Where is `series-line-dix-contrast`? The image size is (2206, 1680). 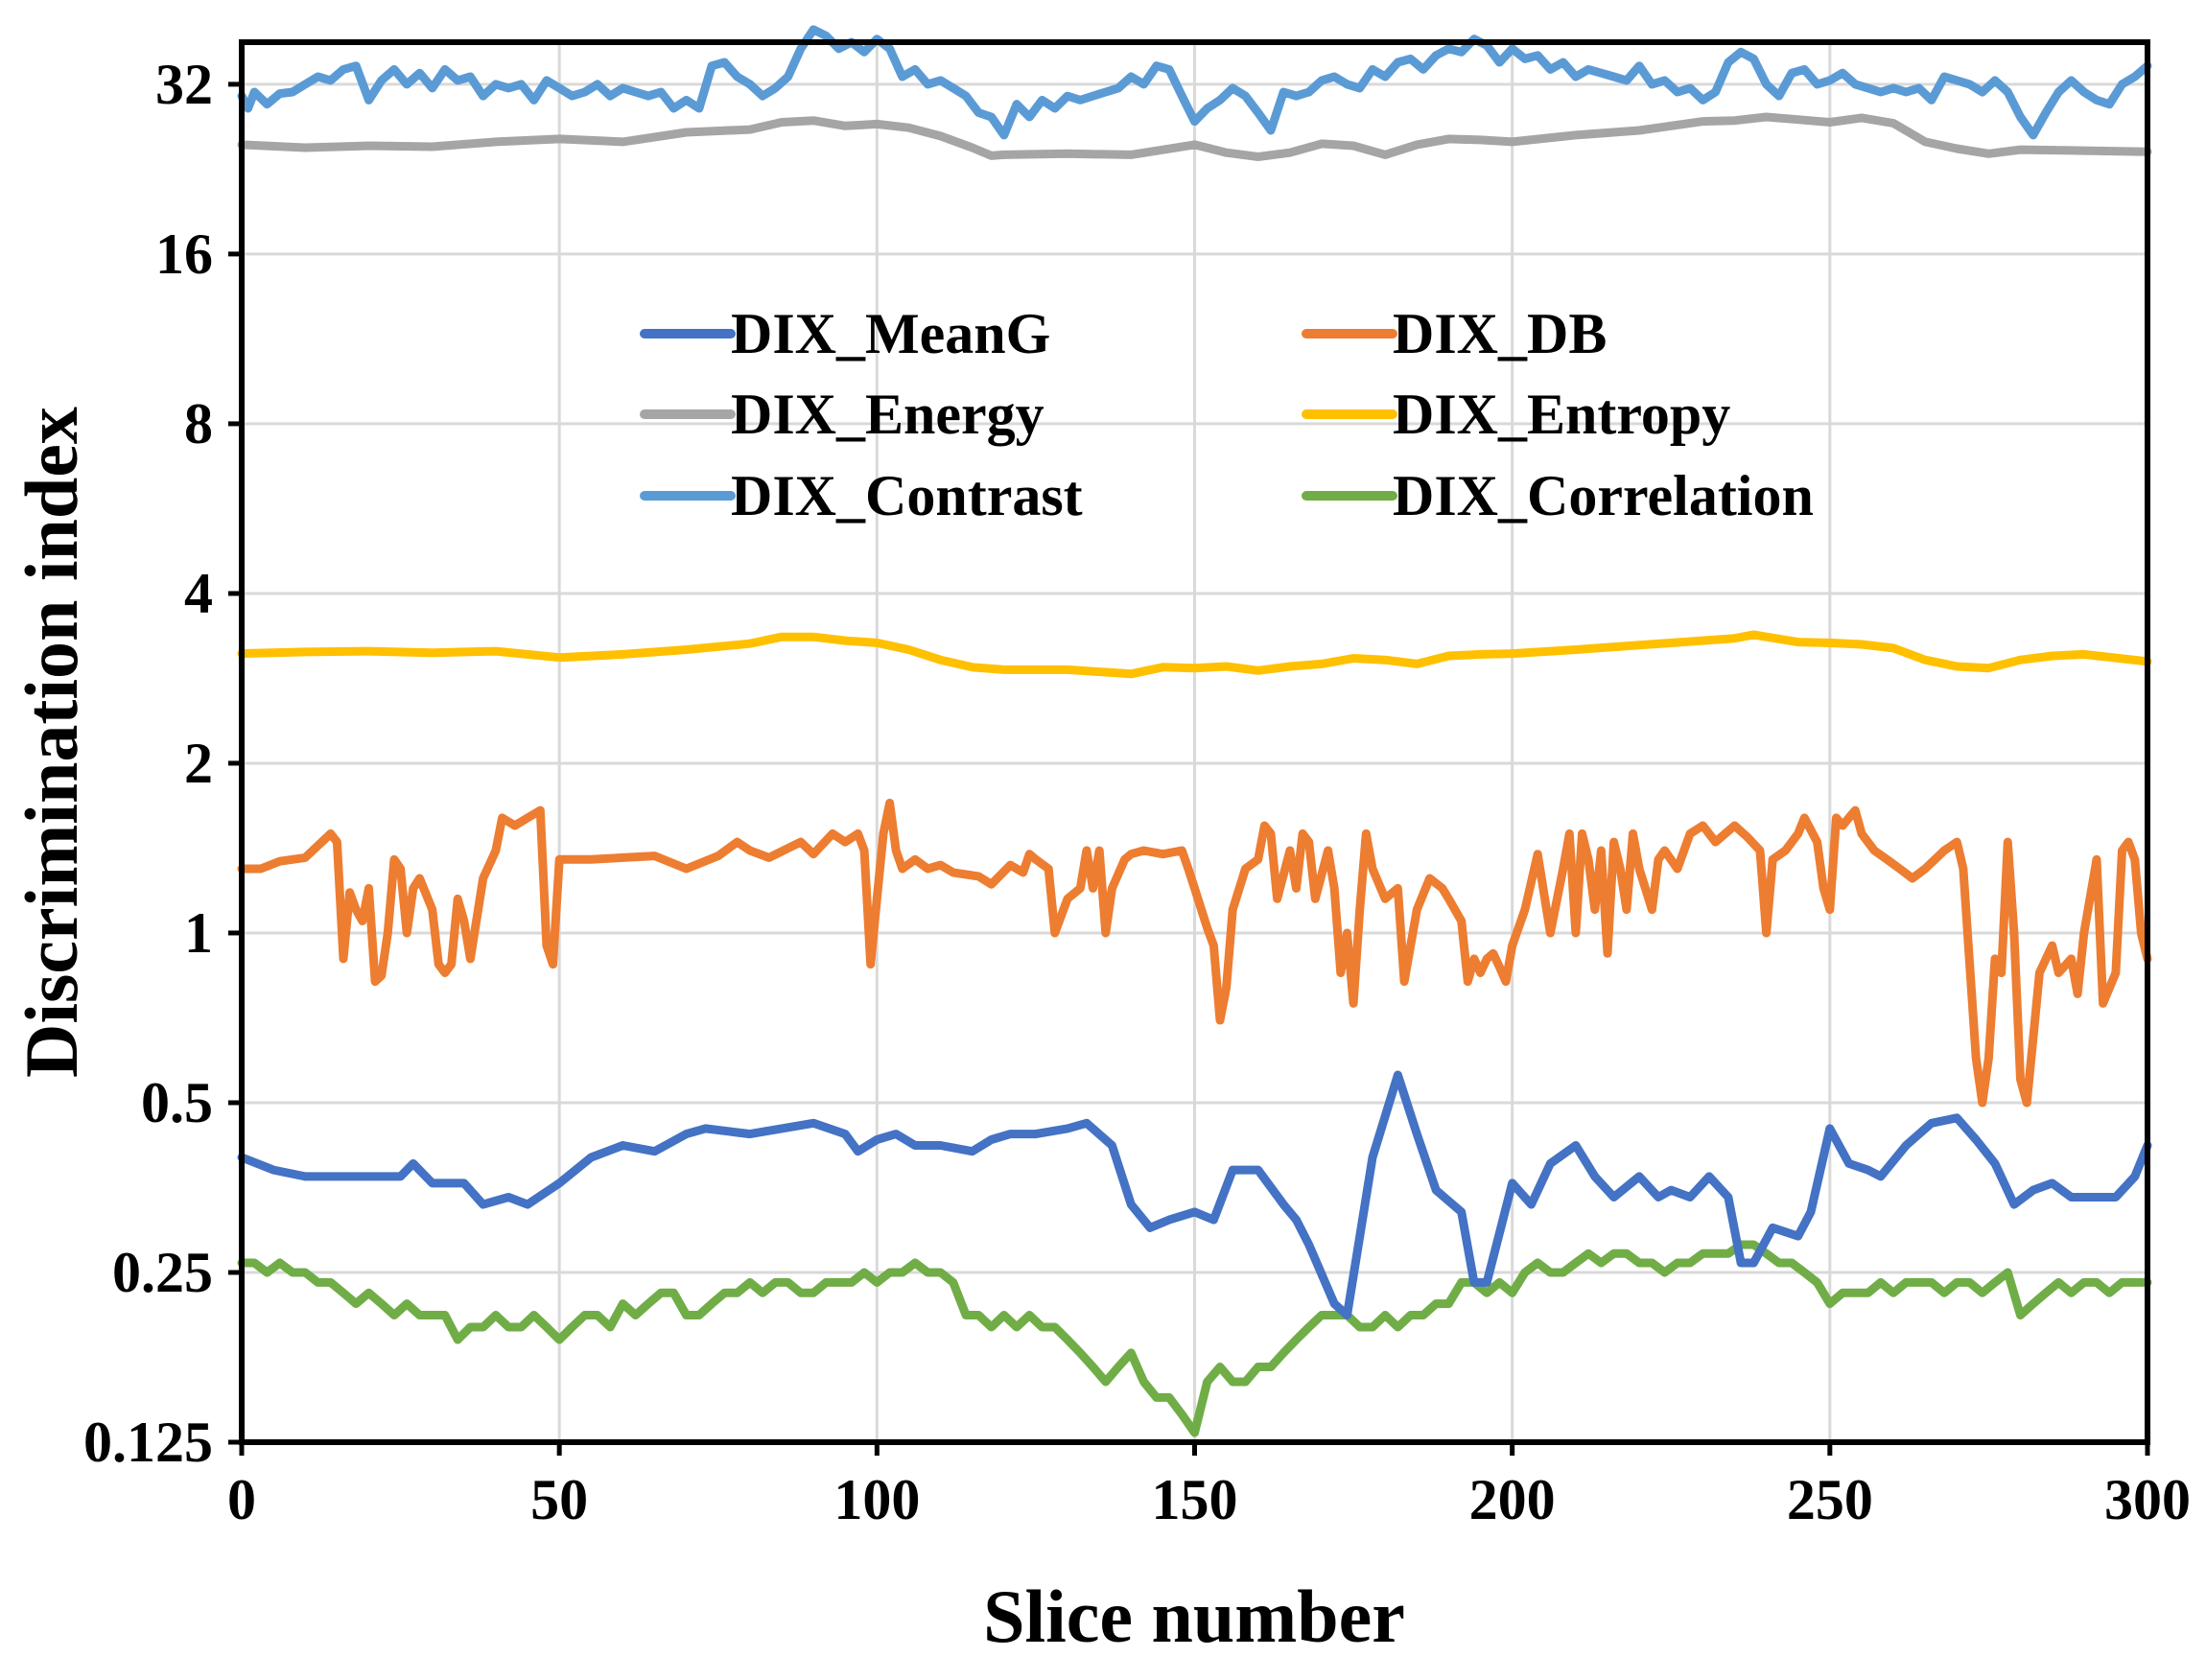 series-line-dix-contrast is located at coordinates (1194, 82).